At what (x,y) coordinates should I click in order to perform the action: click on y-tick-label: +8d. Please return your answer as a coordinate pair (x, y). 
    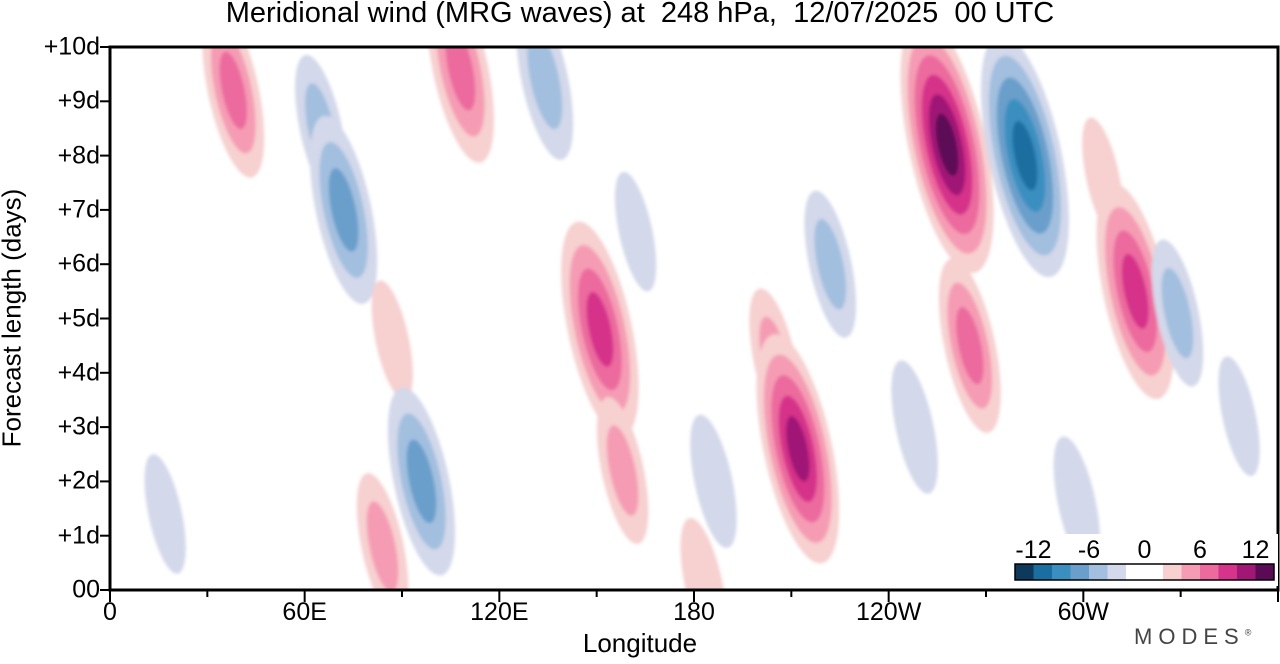
    Looking at the image, I should click on (78, 155).